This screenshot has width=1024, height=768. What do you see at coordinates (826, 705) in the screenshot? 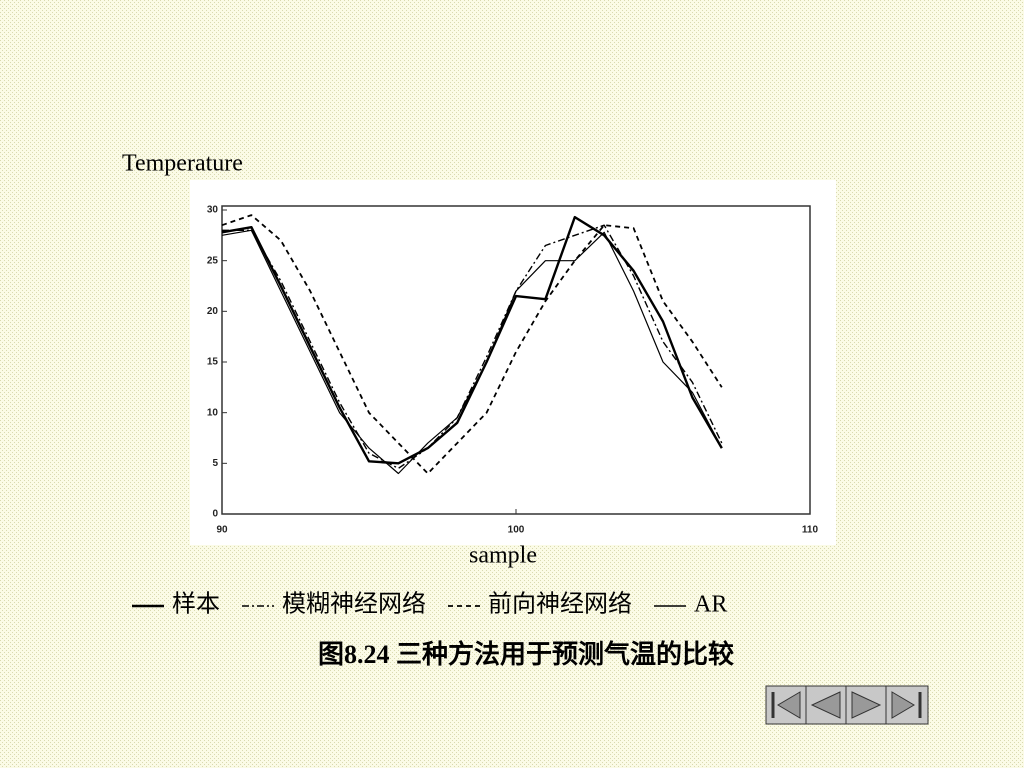
I see `previous-button` at bounding box center [826, 705].